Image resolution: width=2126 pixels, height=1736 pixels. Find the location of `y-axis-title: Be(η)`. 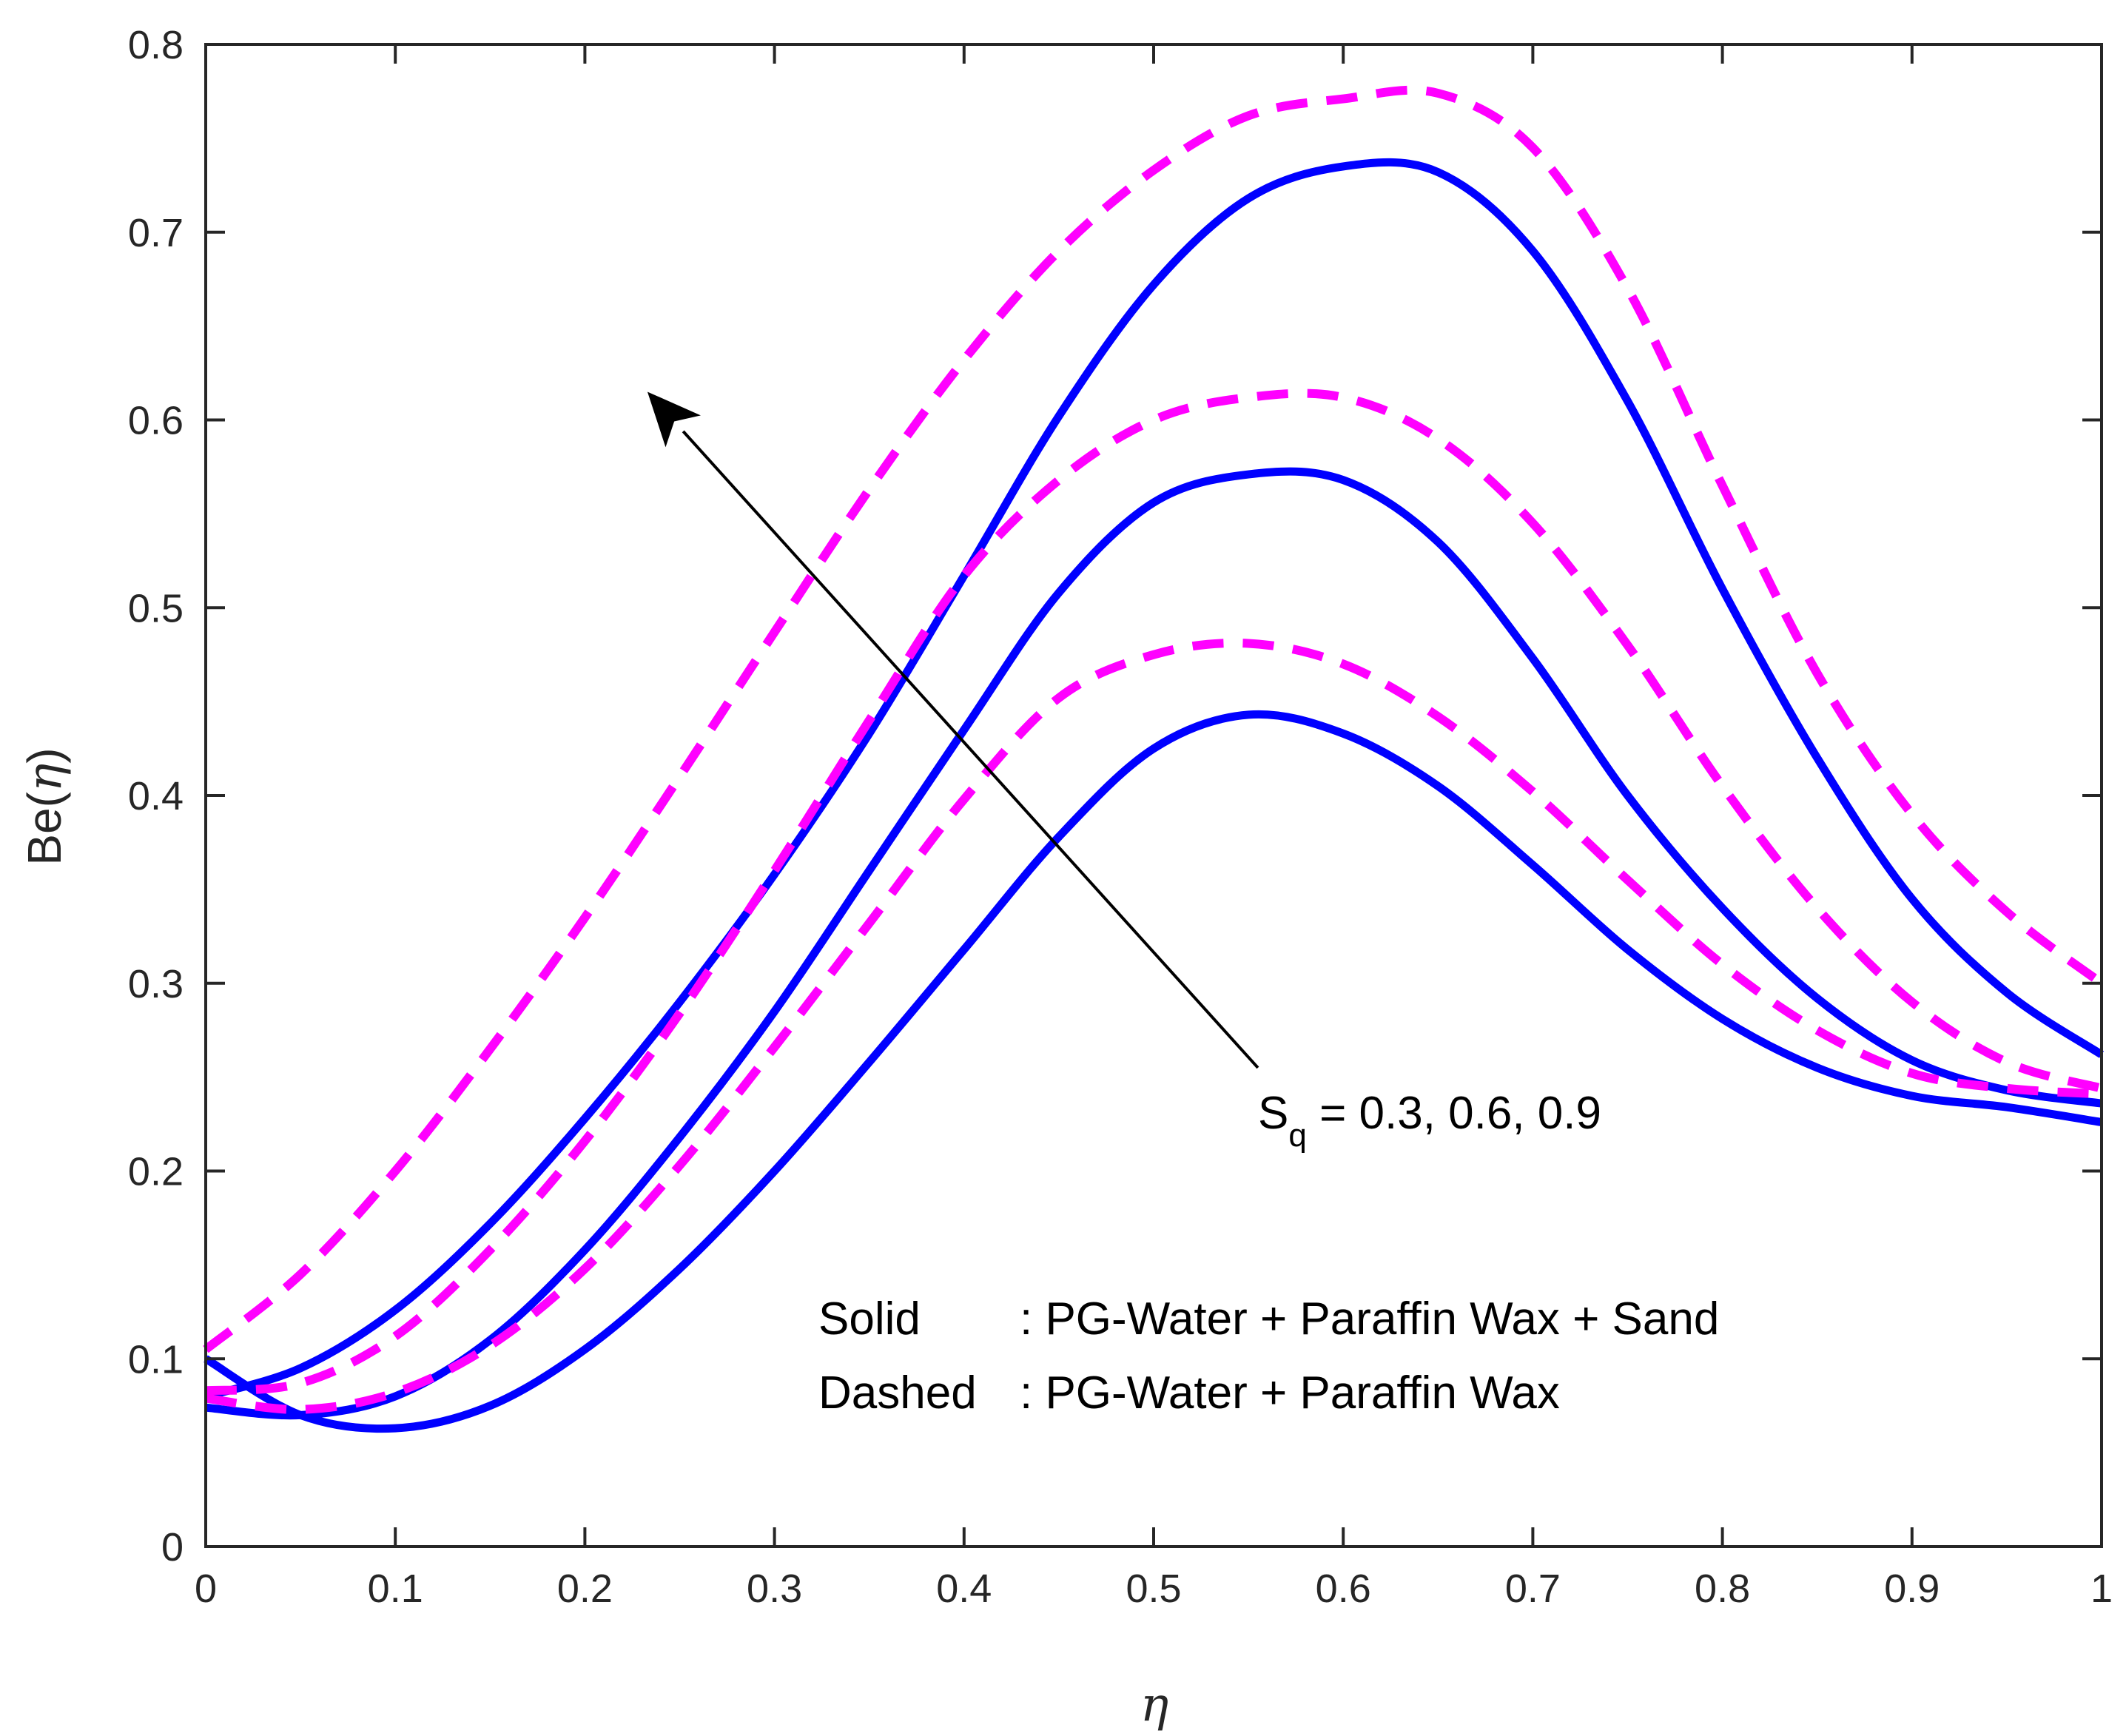

y-axis-title: Be(η) is located at coordinates (45, 806).